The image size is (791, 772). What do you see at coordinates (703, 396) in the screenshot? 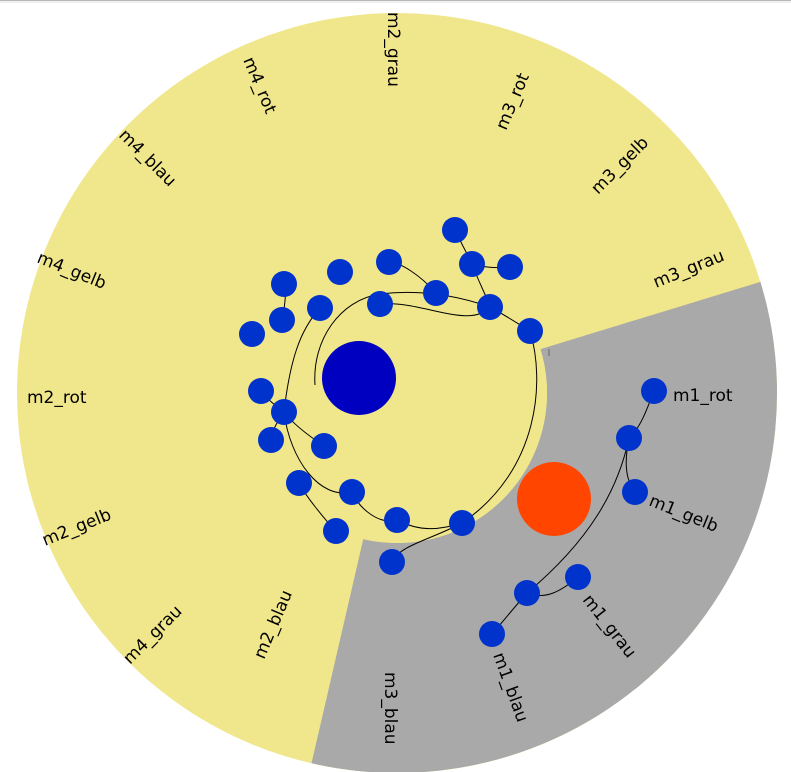
I see `label-m1-rot: m1_rot` at bounding box center [703, 396].